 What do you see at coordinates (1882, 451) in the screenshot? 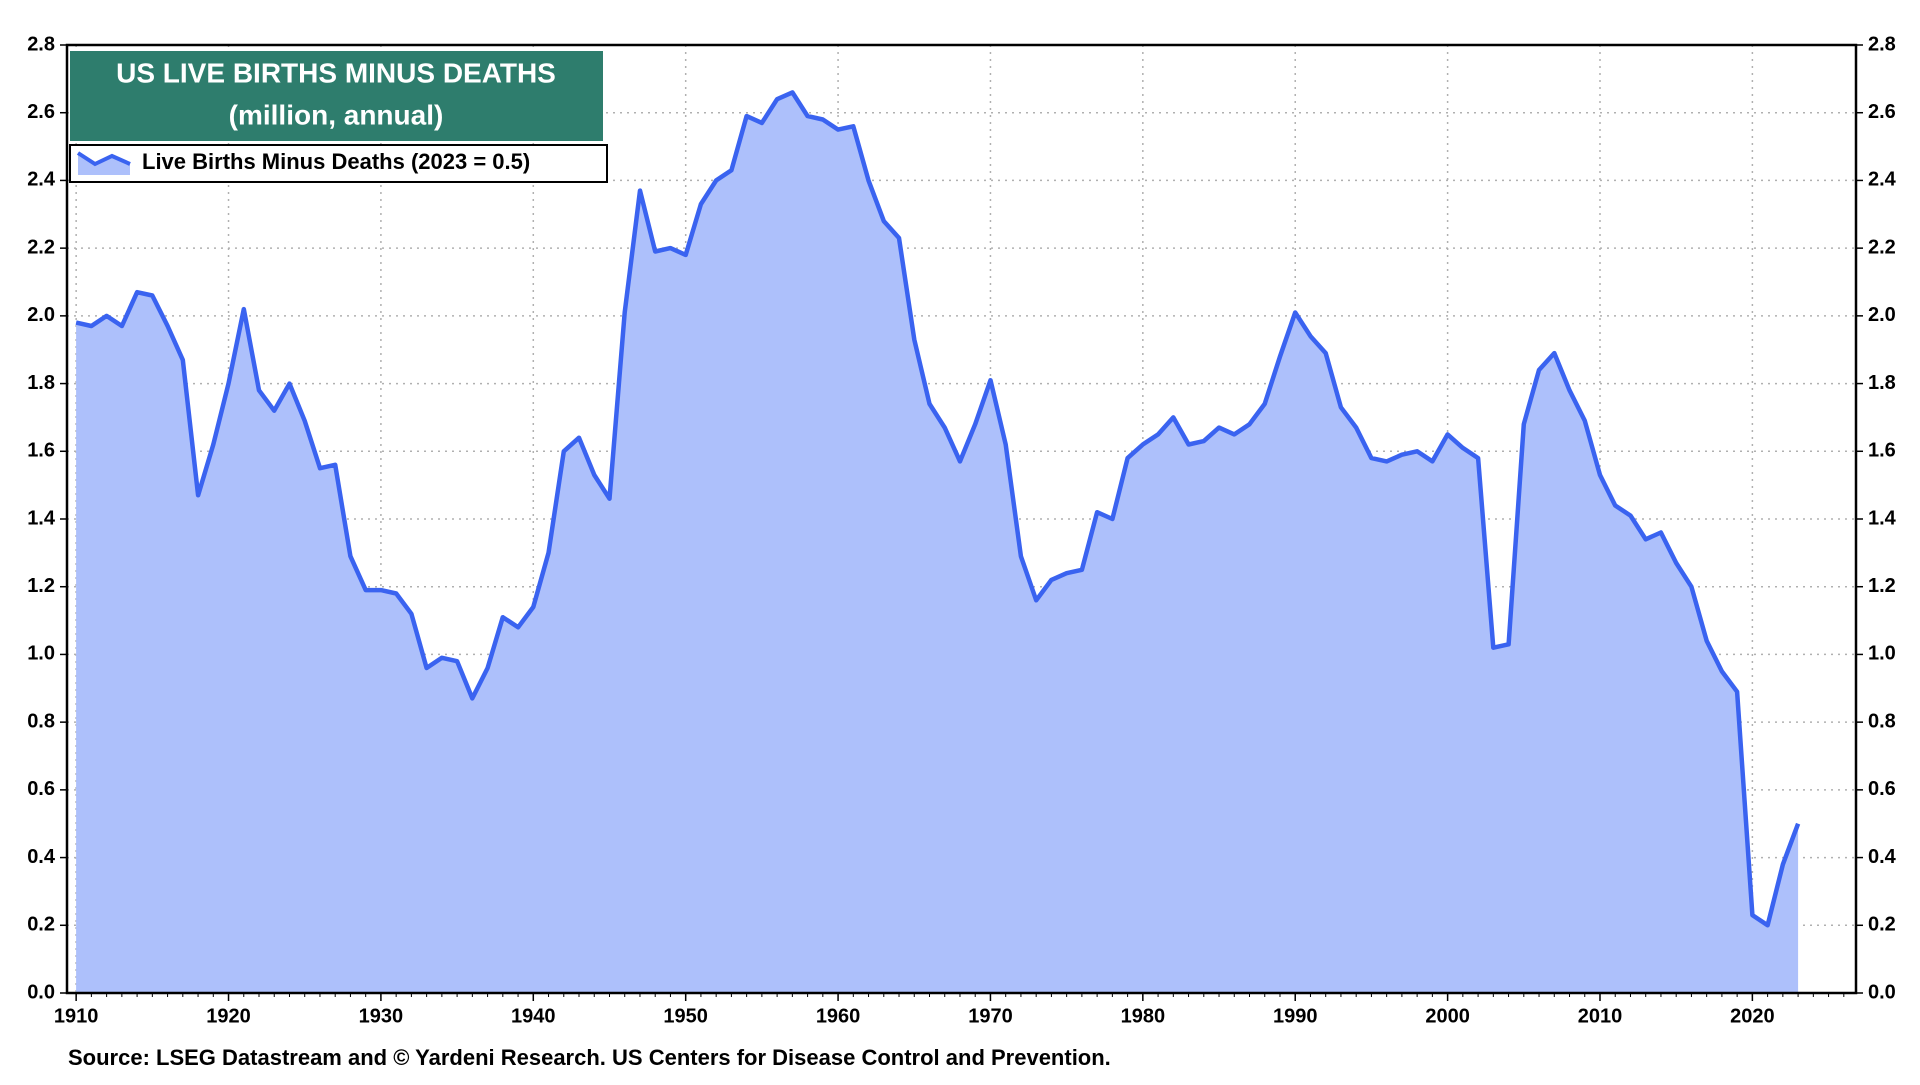
I see `y2-tick-label: 1.6` at bounding box center [1882, 451].